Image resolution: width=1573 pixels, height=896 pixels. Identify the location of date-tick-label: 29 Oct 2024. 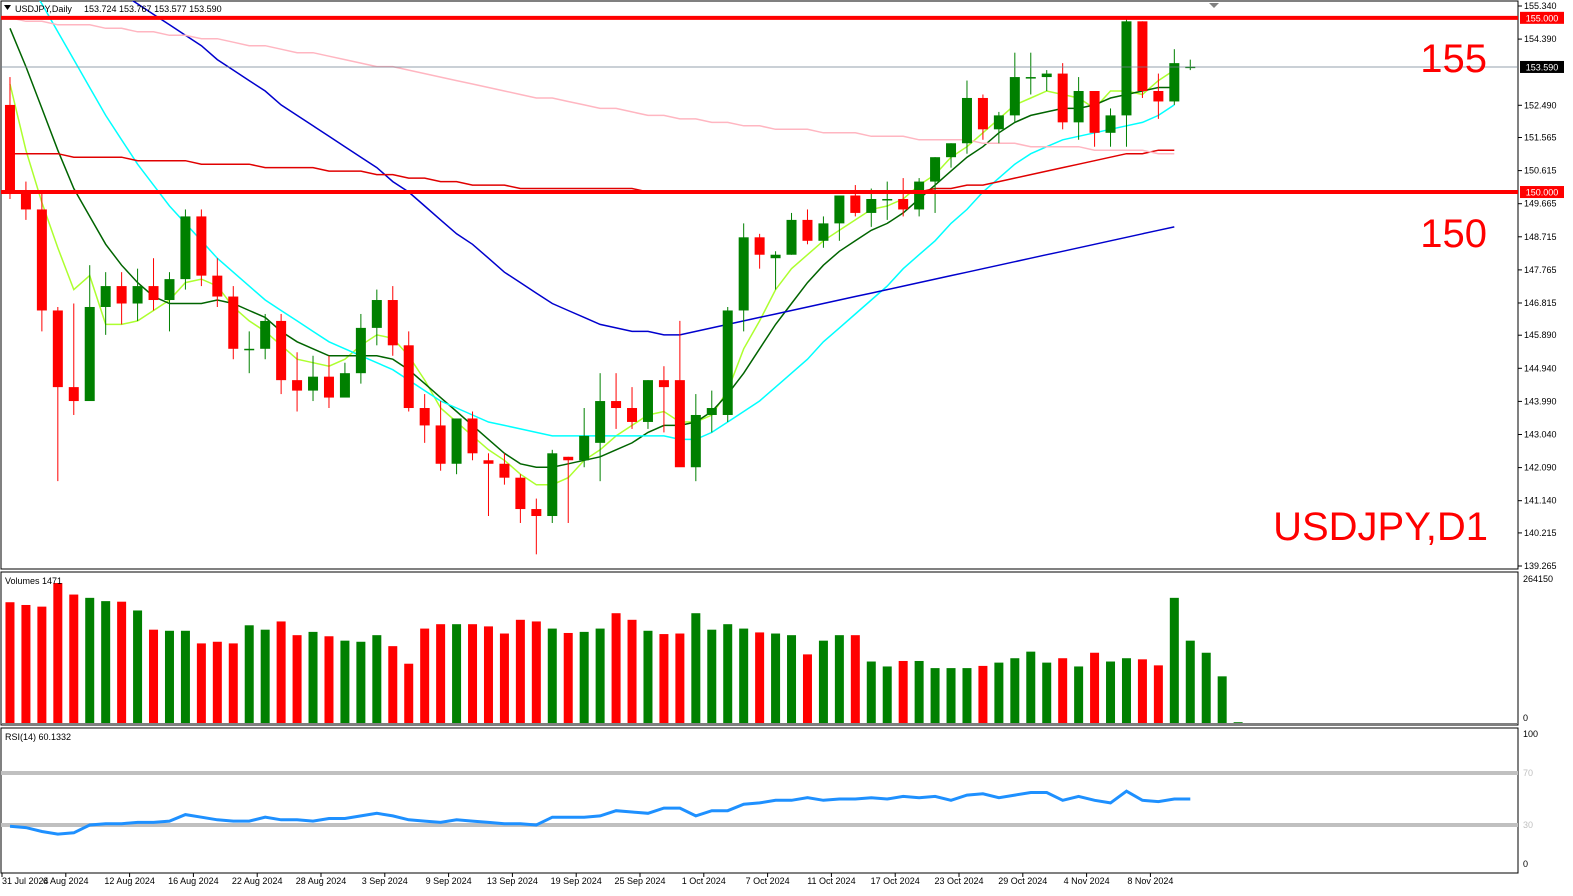
(1022, 881).